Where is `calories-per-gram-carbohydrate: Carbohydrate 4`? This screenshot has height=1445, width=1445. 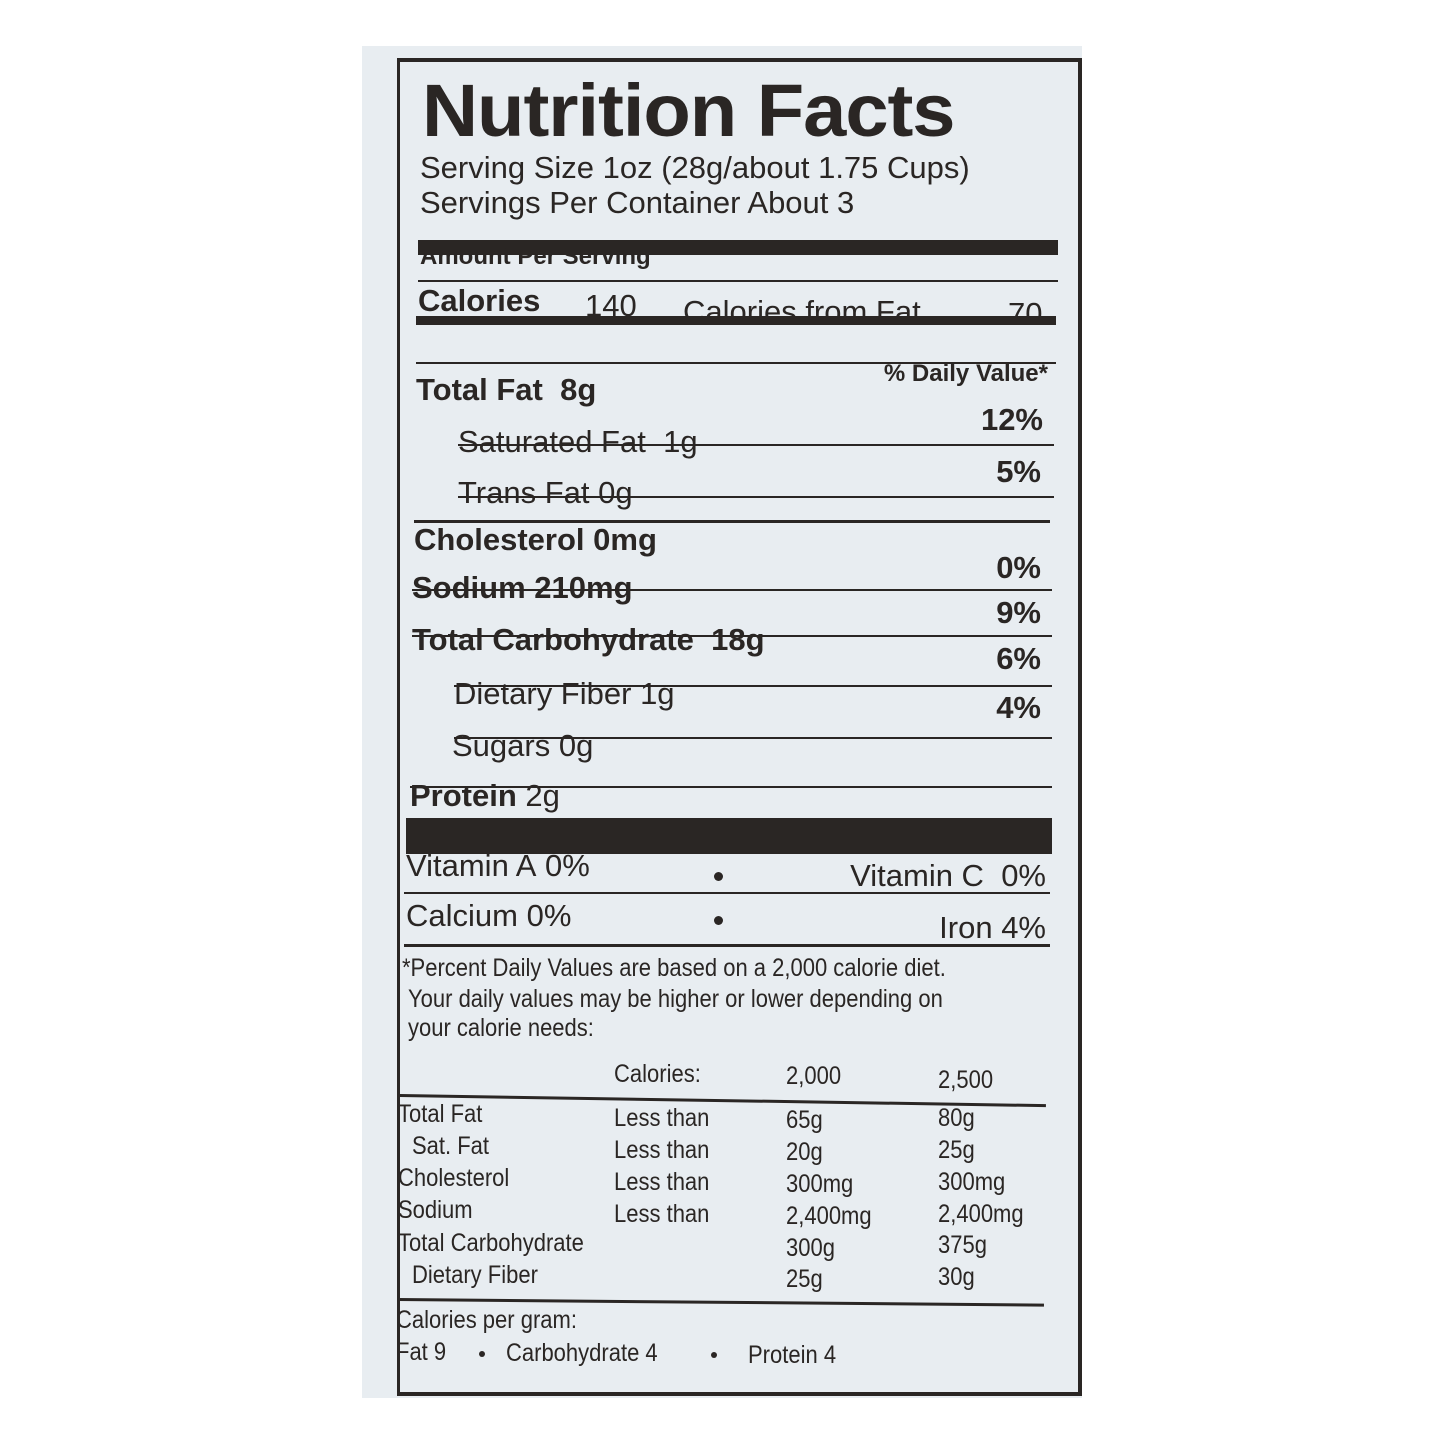
calories-per-gram-carbohydrate: Carbohydrate 4 is located at coordinates (582, 1353).